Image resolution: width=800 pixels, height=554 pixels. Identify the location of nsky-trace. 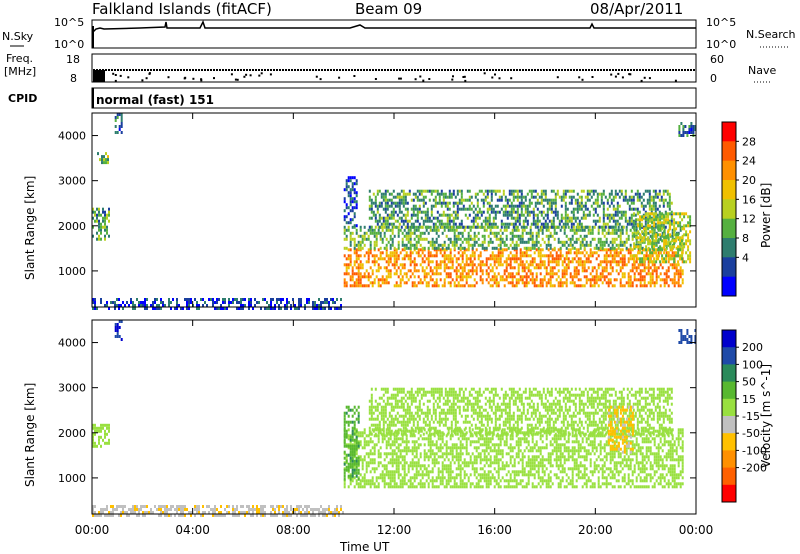
(394, 26).